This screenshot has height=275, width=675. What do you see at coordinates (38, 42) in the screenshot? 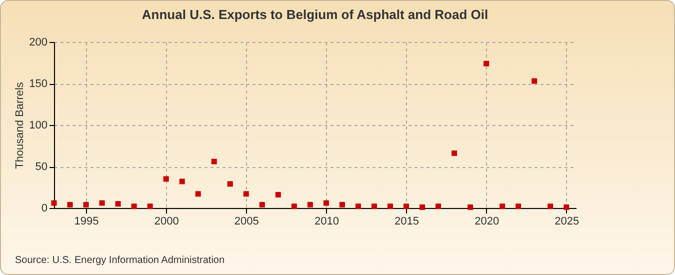
I see `y-tick-label: 200` at bounding box center [38, 42].